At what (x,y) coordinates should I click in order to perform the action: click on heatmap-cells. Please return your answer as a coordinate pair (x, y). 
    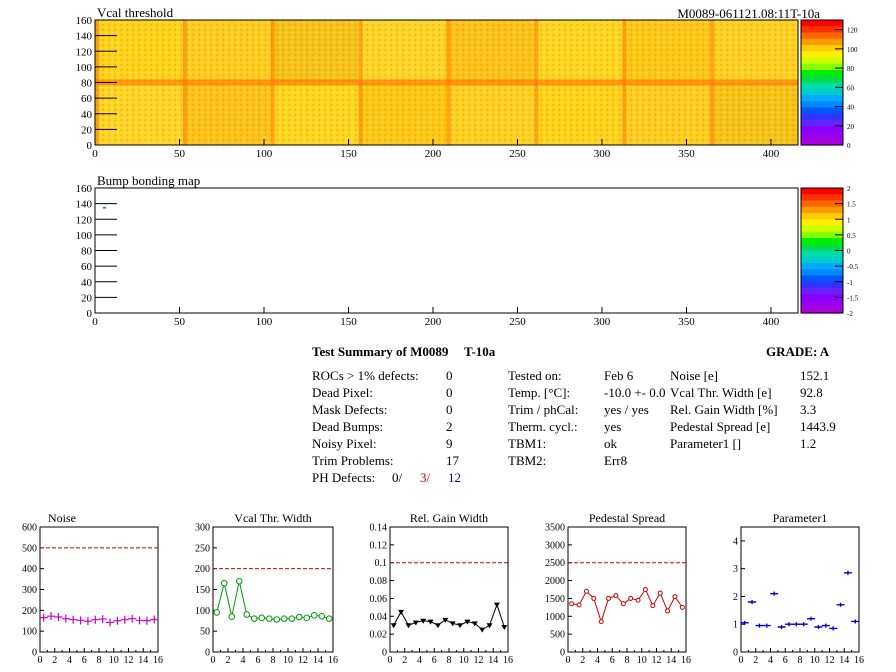
    Looking at the image, I should click on (446, 82).